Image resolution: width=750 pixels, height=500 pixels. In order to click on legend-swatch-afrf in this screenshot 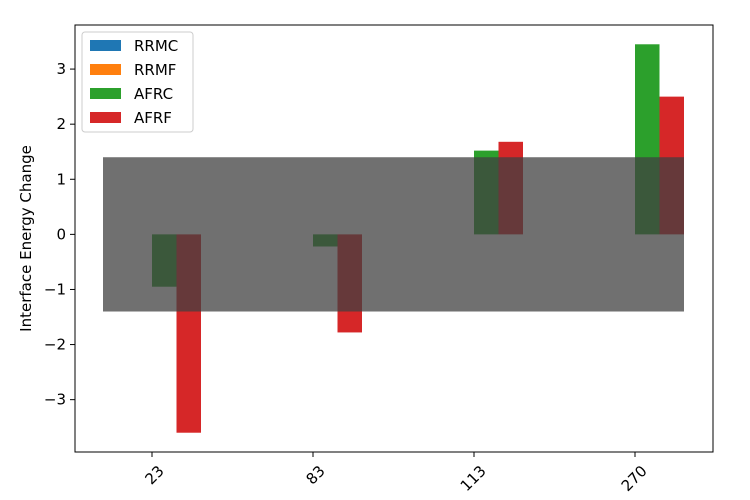, I will do `click(105, 117)`.